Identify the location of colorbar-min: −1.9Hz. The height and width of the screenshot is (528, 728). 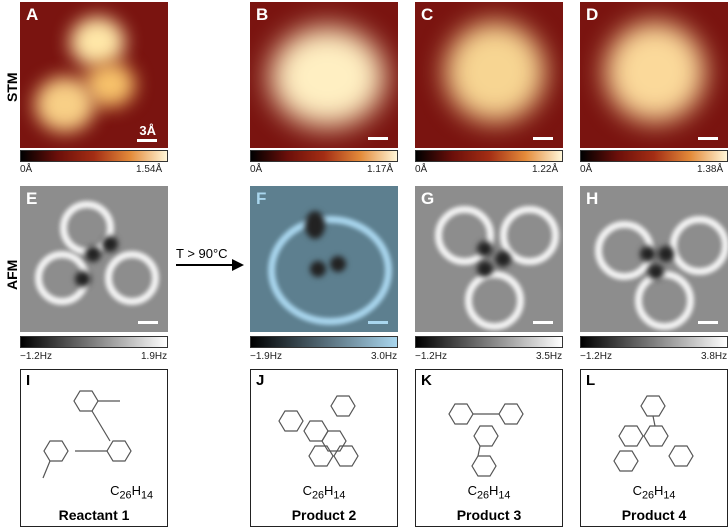
(266, 356).